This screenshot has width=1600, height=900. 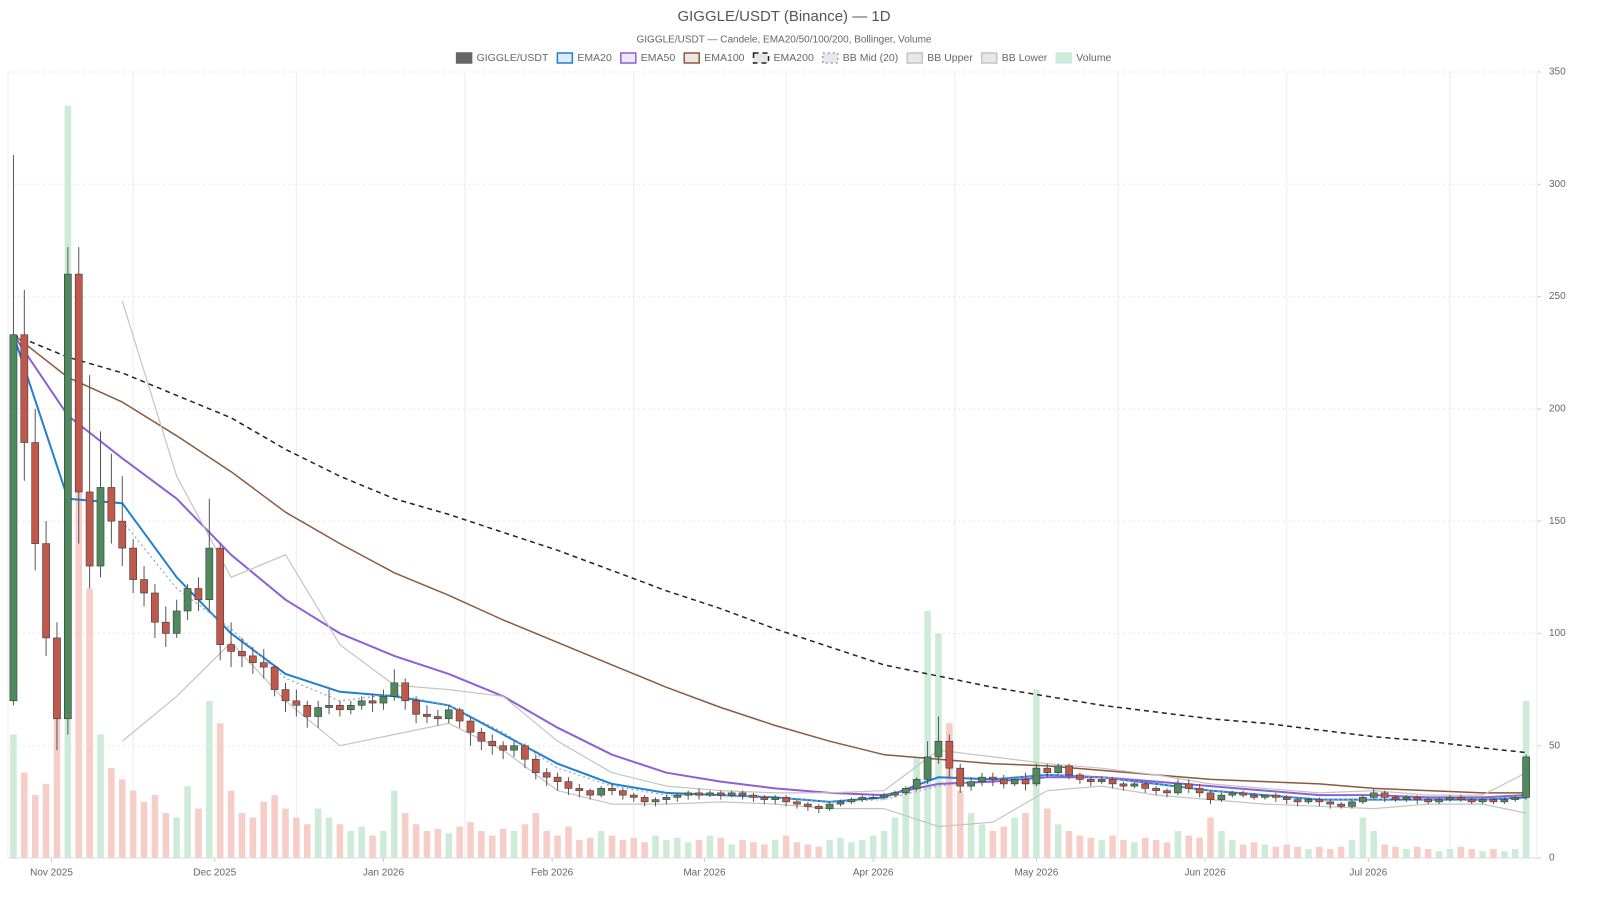 I want to click on x-tick-label: Apr 2026, so click(x=873, y=873).